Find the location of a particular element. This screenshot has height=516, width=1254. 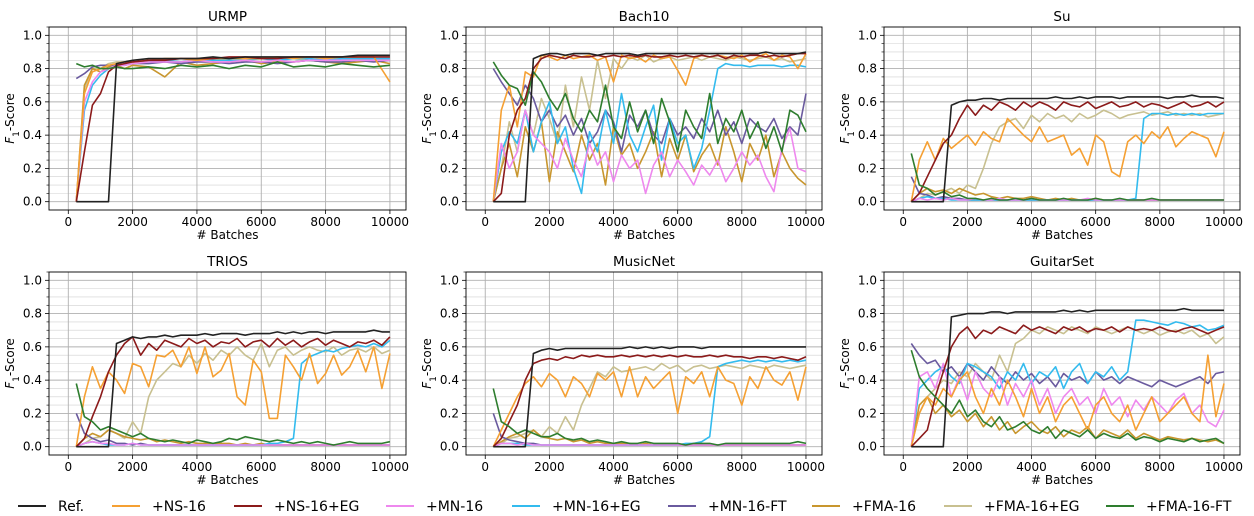

chart-title: GuitarSet is located at coordinates (1062, 262).